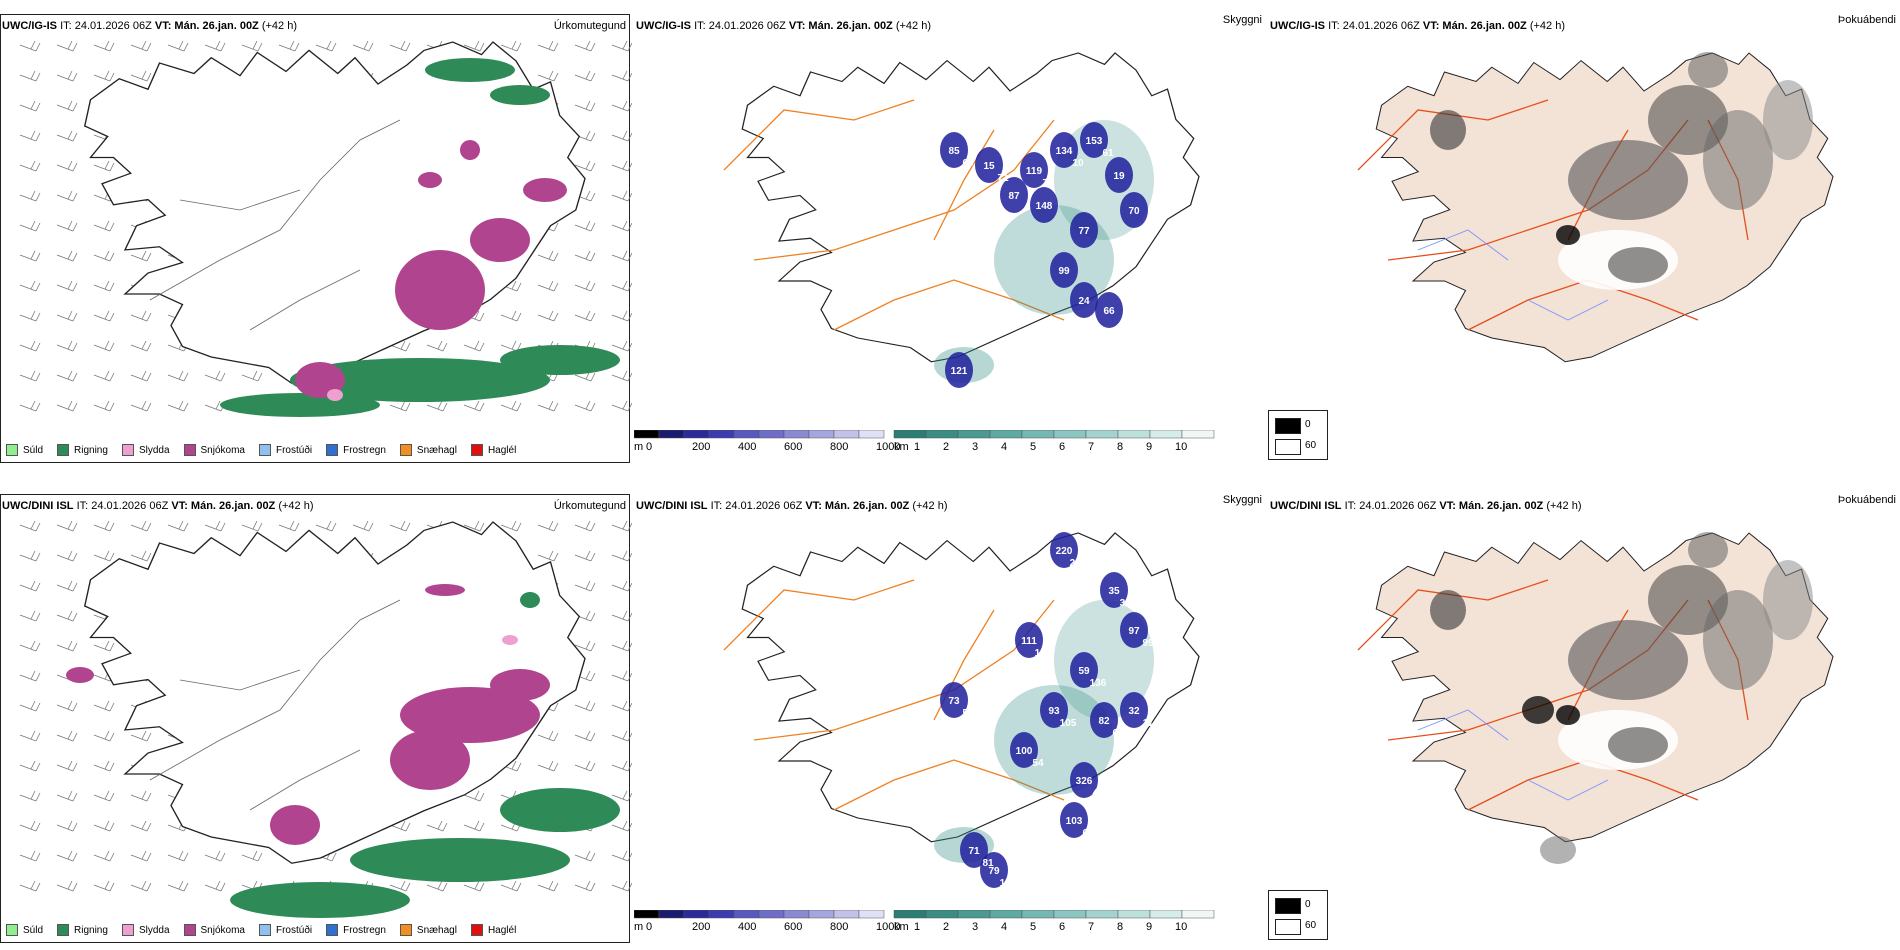  What do you see at coordinates (364, 450) in the screenshot?
I see `legend-label: Frostregn` at bounding box center [364, 450].